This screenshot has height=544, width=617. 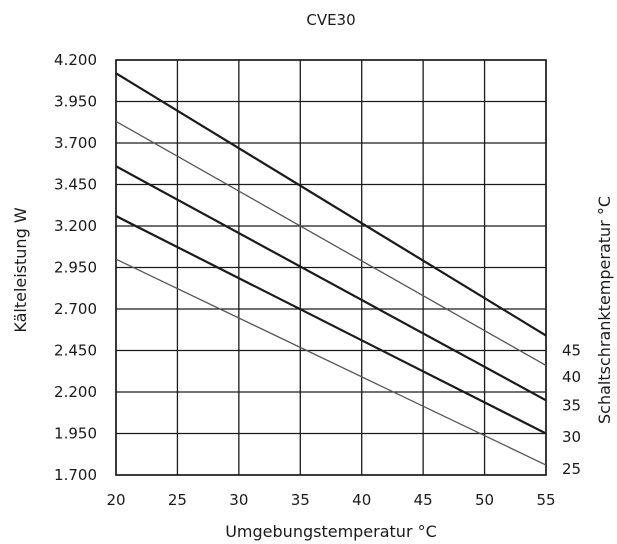 I want to click on series-labels: 45 40 35 30 25, so click(x=571, y=410).